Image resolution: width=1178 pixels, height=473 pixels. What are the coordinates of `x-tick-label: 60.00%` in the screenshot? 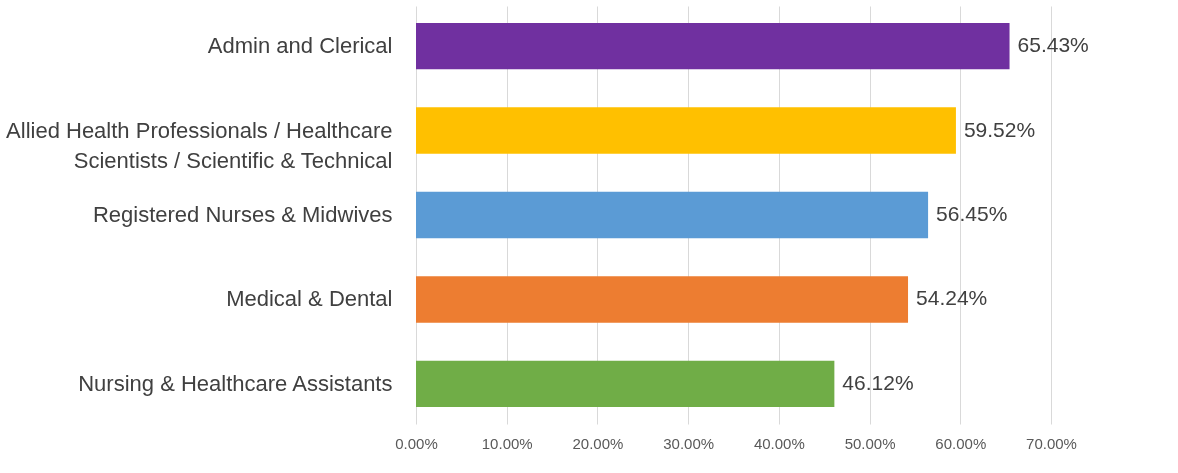 It's located at (961, 443).